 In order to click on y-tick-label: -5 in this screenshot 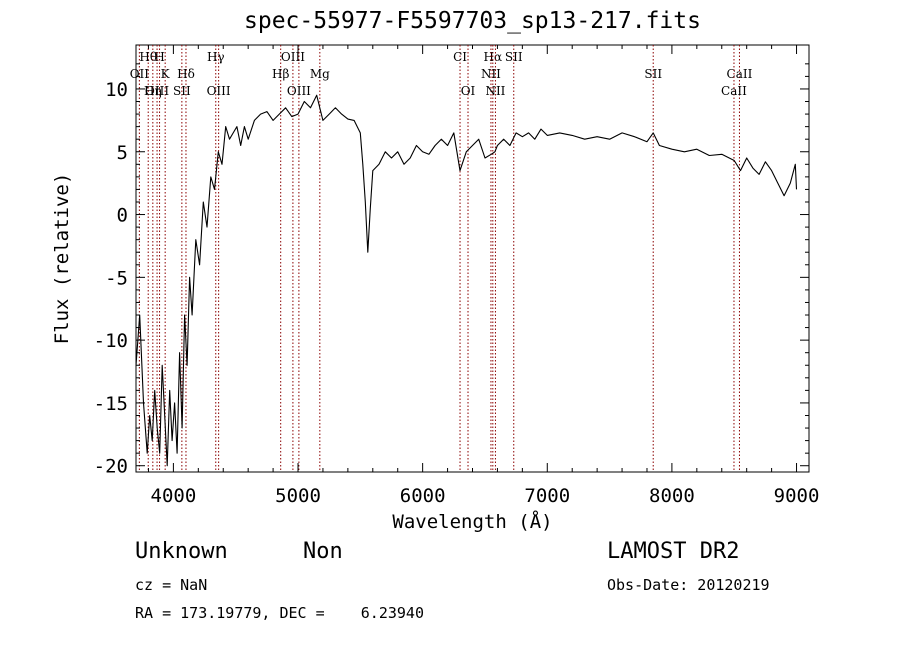, I will do `click(116, 278)`.